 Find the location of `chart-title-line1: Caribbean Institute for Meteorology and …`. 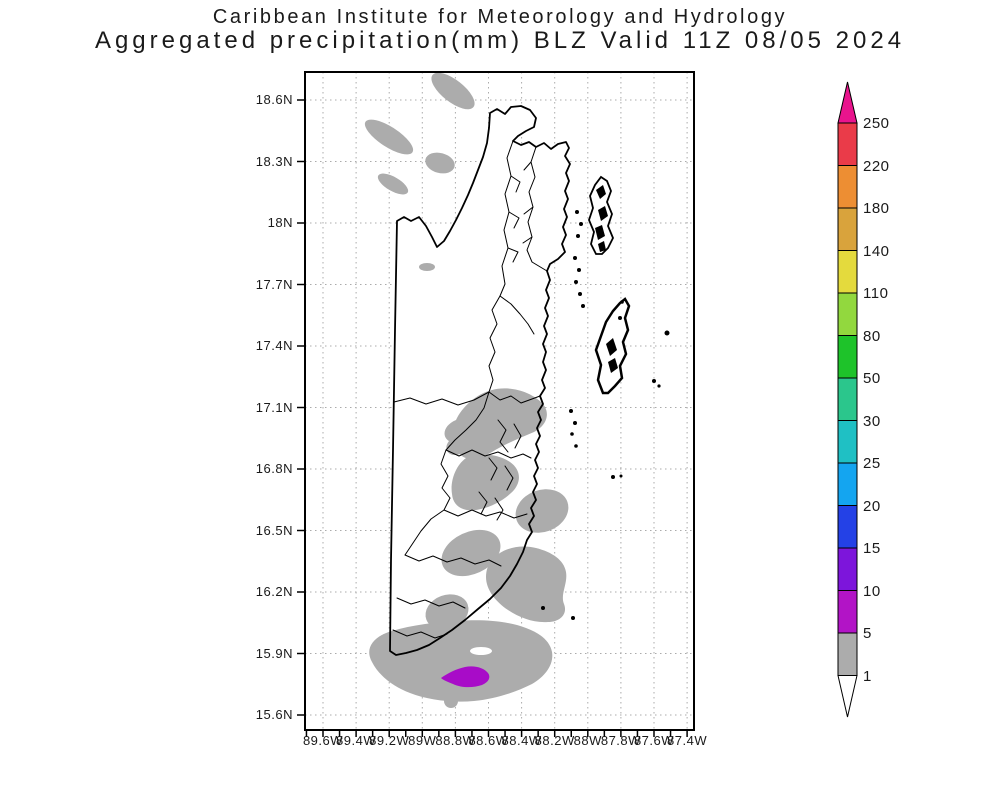

chart-title-line1: Caribbean Institute for Meteorology and … is located at coordinates (500, 17).